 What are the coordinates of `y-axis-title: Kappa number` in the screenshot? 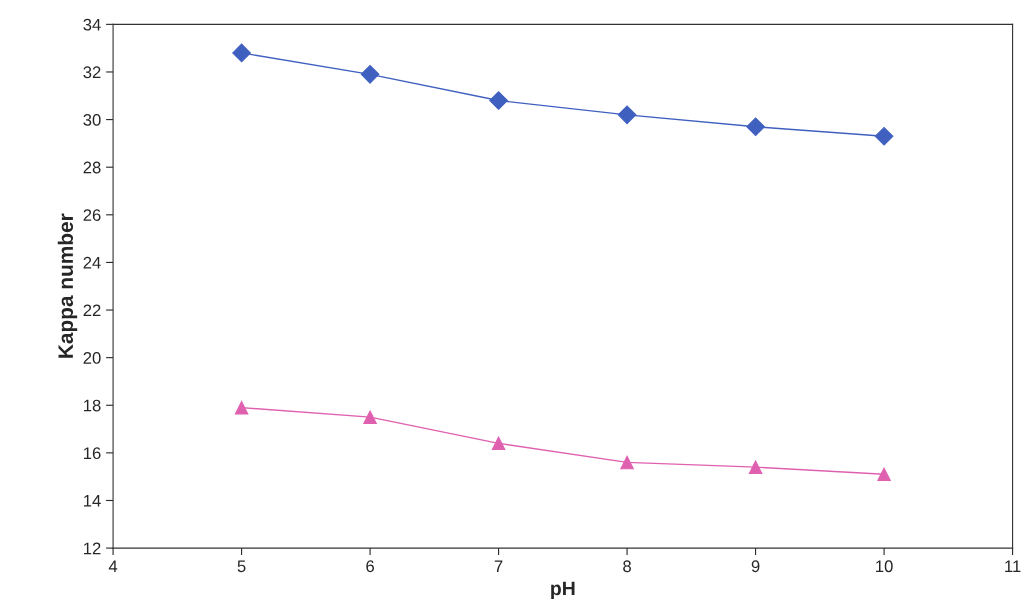 It's located at (67, 285).